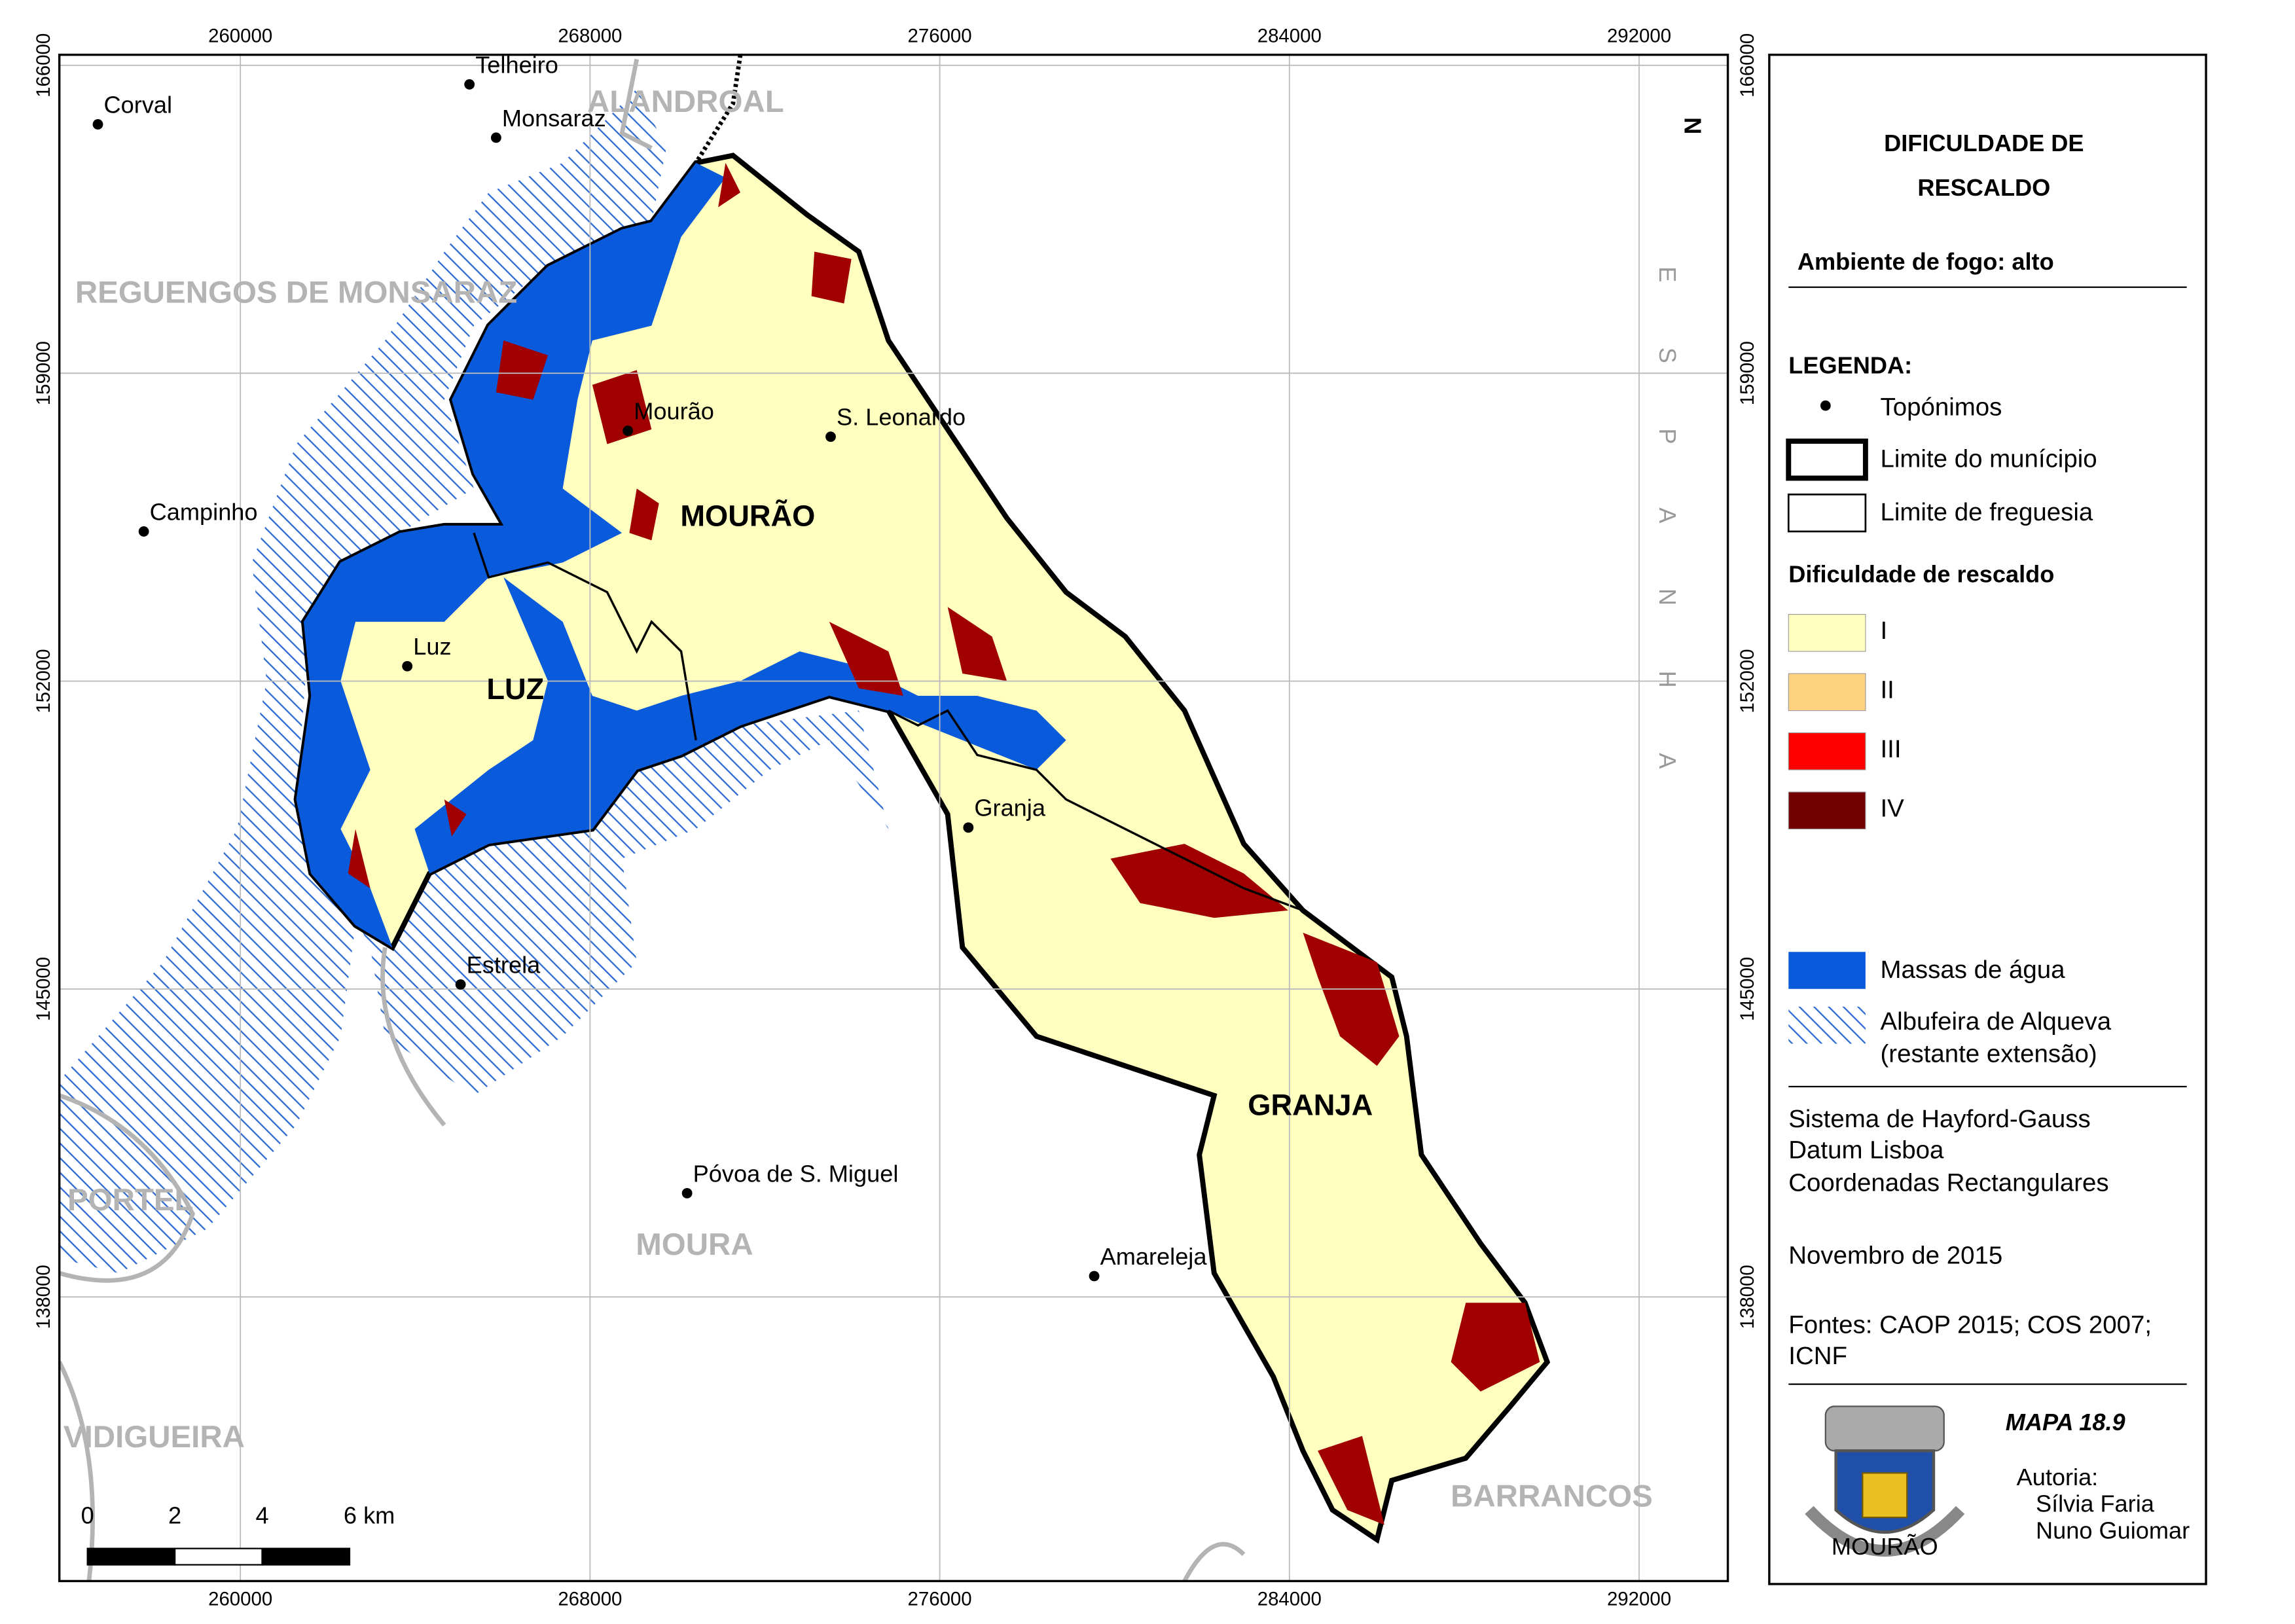 This screenshot has width=2295, height=1624. What do you see at coordinates (889, 722) in the screenshot?
I see `parish-limit` at bounding box center [889, 722].